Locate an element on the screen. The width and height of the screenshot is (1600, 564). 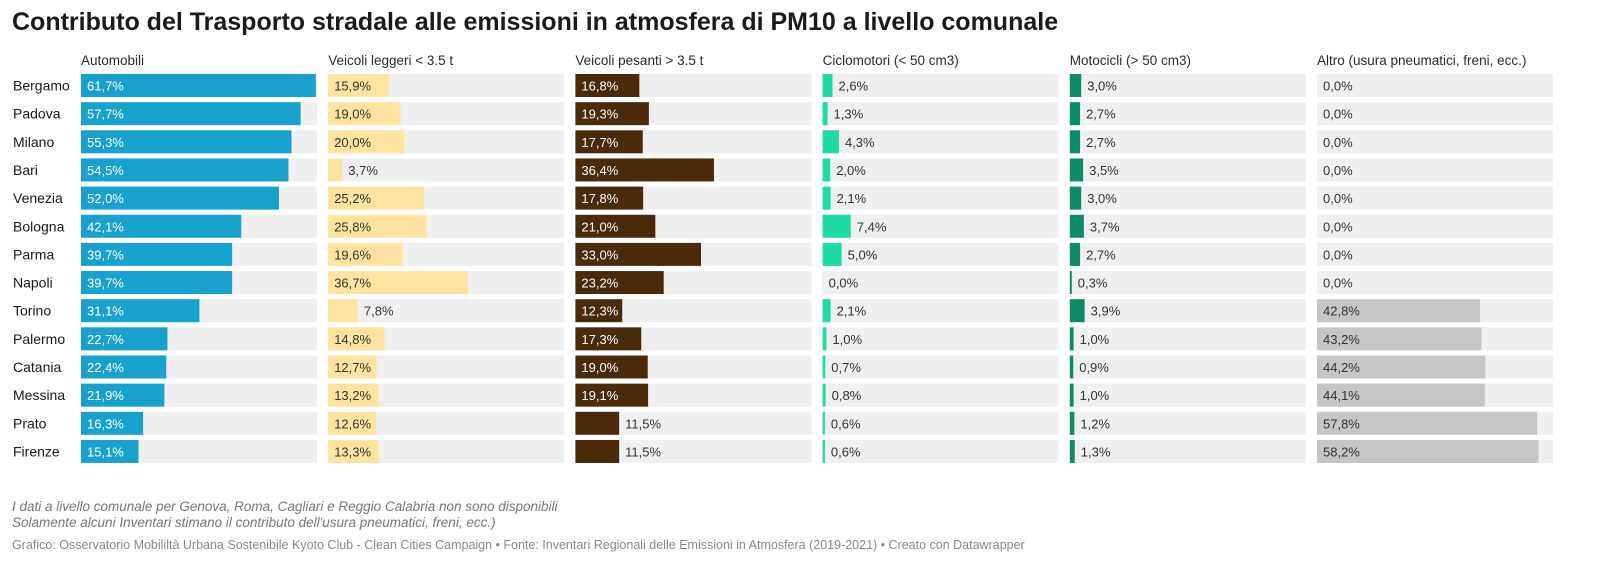
bar-veicoli-pesanti-3-5-t-bologna is located at coordinates (615, 226).